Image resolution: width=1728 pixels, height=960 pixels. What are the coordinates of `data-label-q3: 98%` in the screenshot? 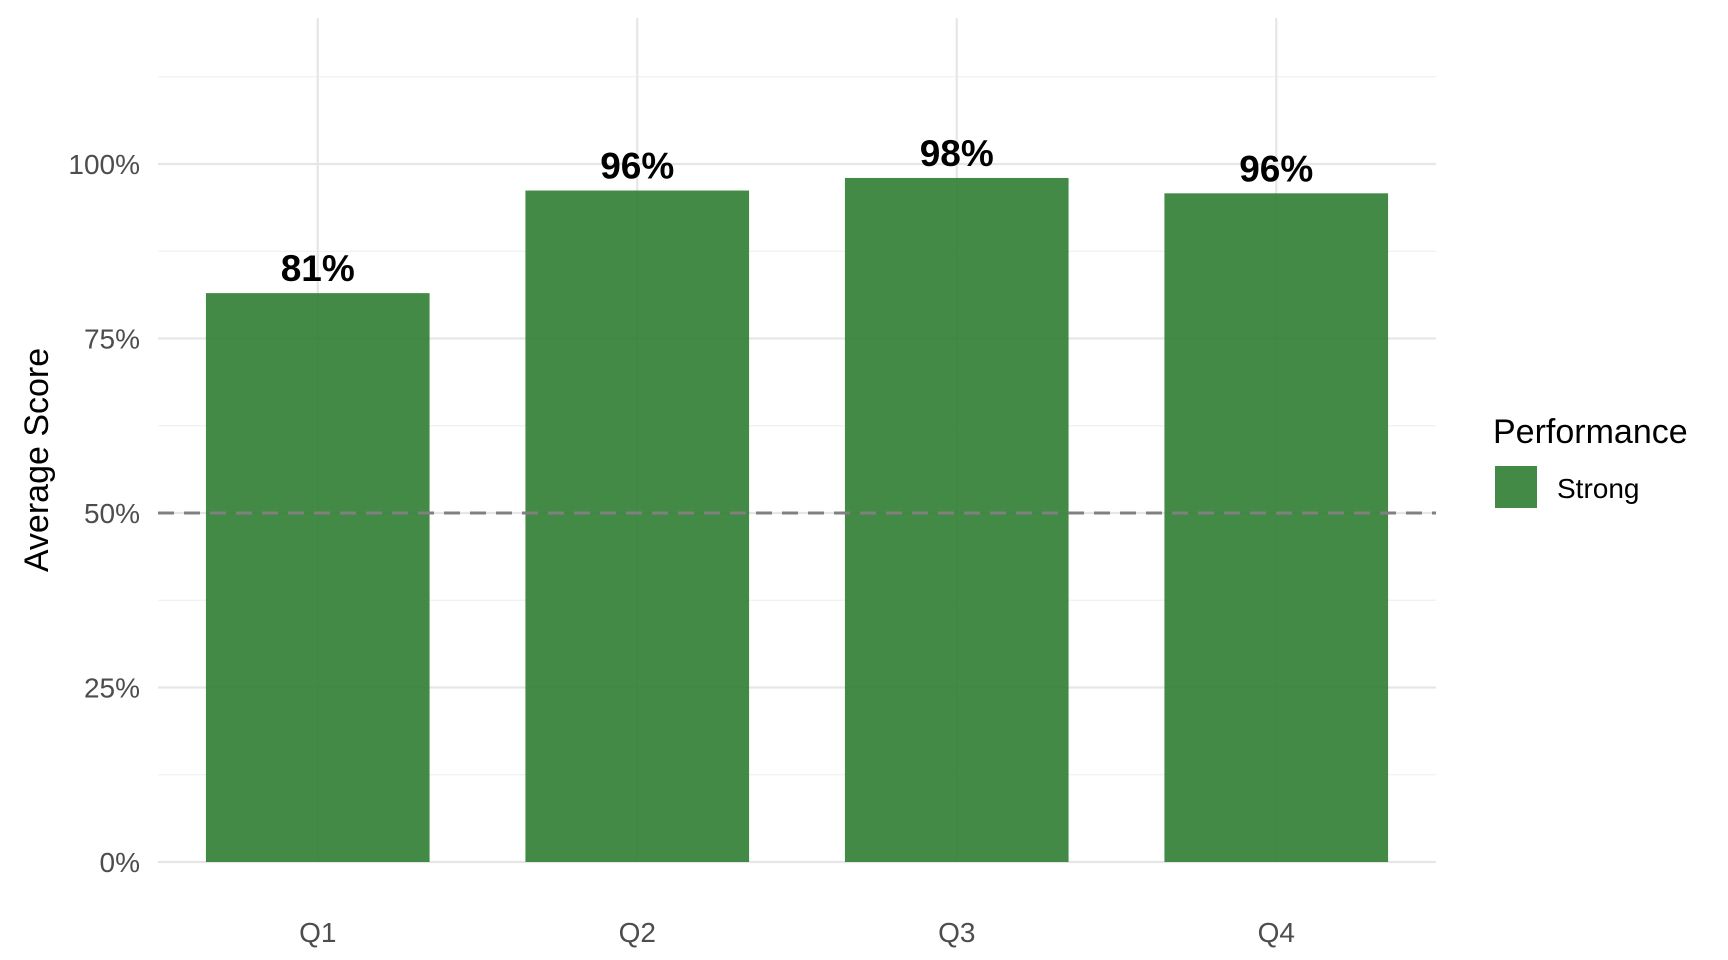 It's located at (957, 153).